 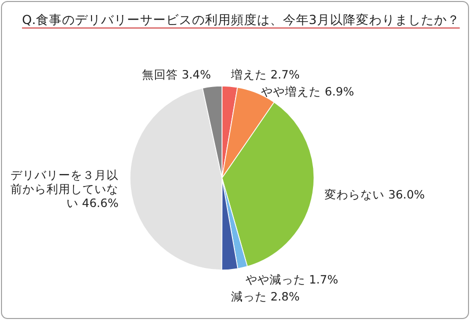 I want to click on slice-label: やや増えた 6.9%, so click(x=307, y=91).